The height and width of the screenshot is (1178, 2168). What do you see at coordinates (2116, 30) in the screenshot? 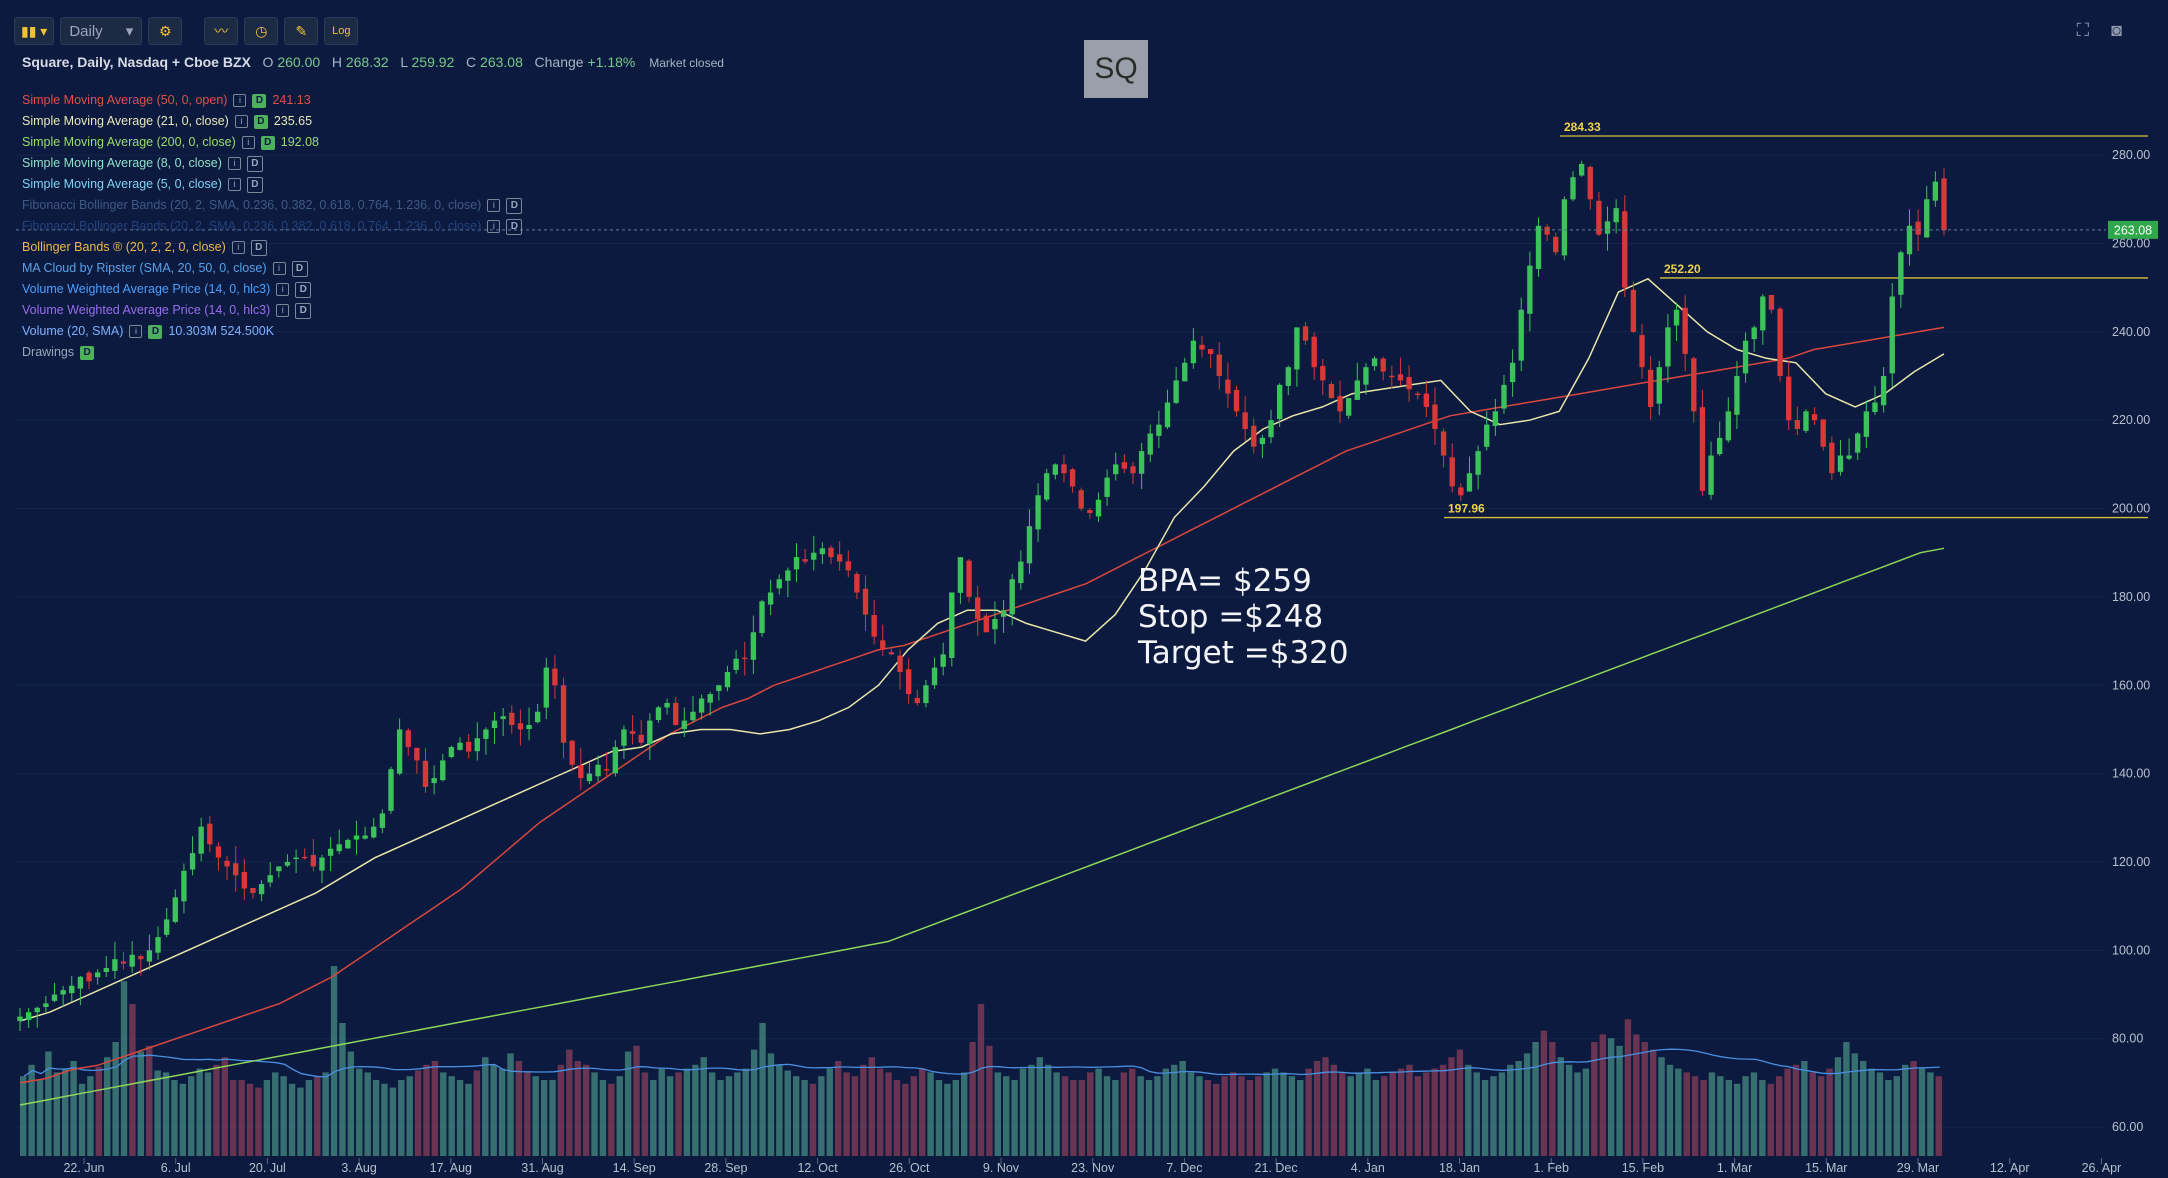
I see `camera-icon: ◙` at bounding box center [2116, 30].